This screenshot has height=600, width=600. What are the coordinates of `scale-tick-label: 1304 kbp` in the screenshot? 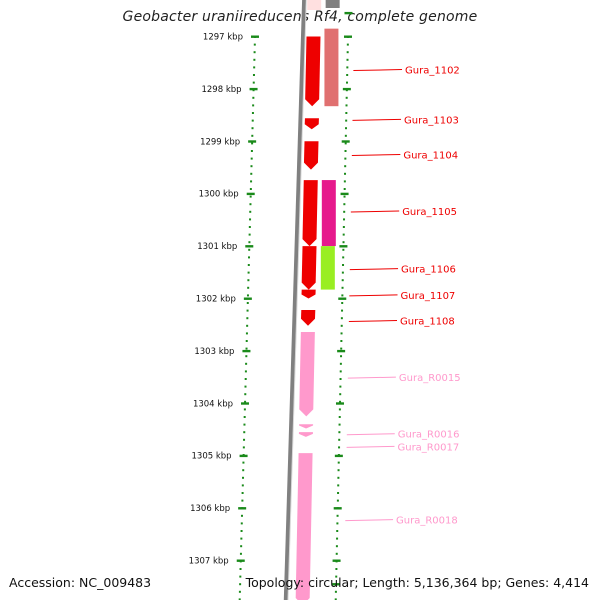 It's located at (213, 404).